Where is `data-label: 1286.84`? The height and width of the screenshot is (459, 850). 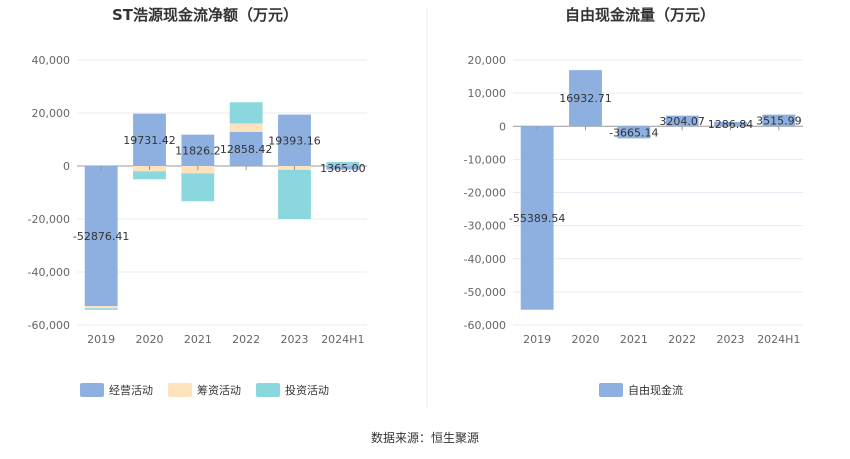 data-label: 1286.84 is located at coordinates (731, 124).